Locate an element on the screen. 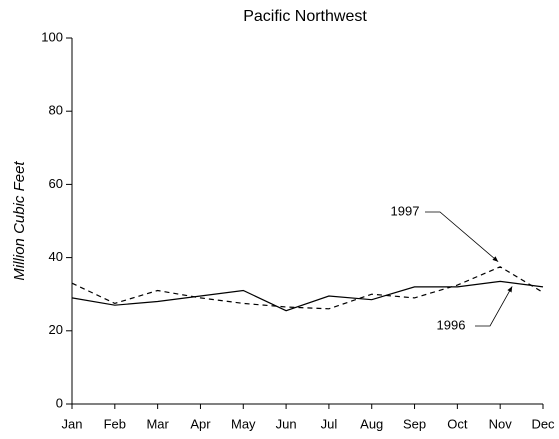 Image resolution: width=559 pixels, height=439 pixels. y-tick-label: 40 is located at coordinates (56, 256).